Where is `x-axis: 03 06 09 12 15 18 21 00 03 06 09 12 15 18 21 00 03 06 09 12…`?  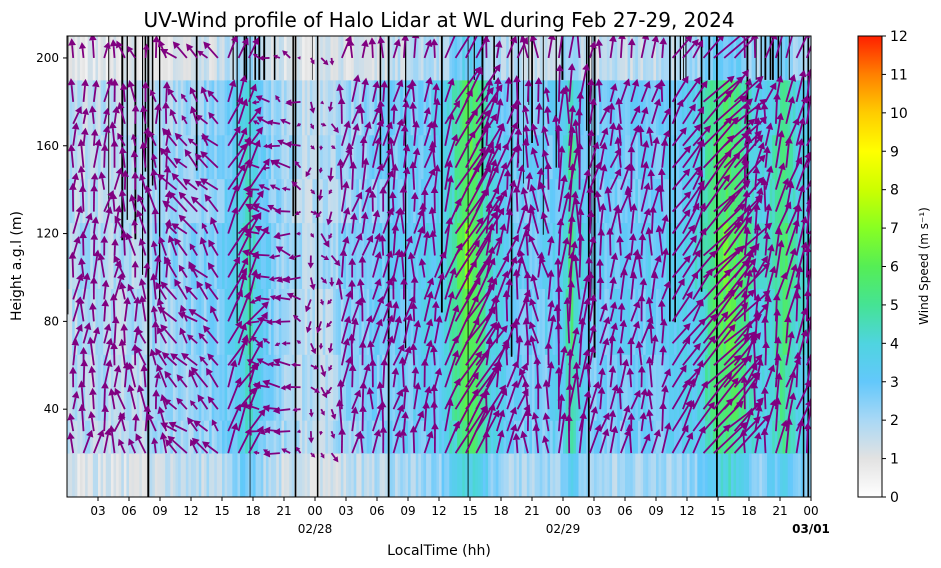 x-axis: 03 06 09 12 15 18 21 00 03 06 09 12 15 18 21 00 03 06 09 12… is located at coordinates (460, 516).